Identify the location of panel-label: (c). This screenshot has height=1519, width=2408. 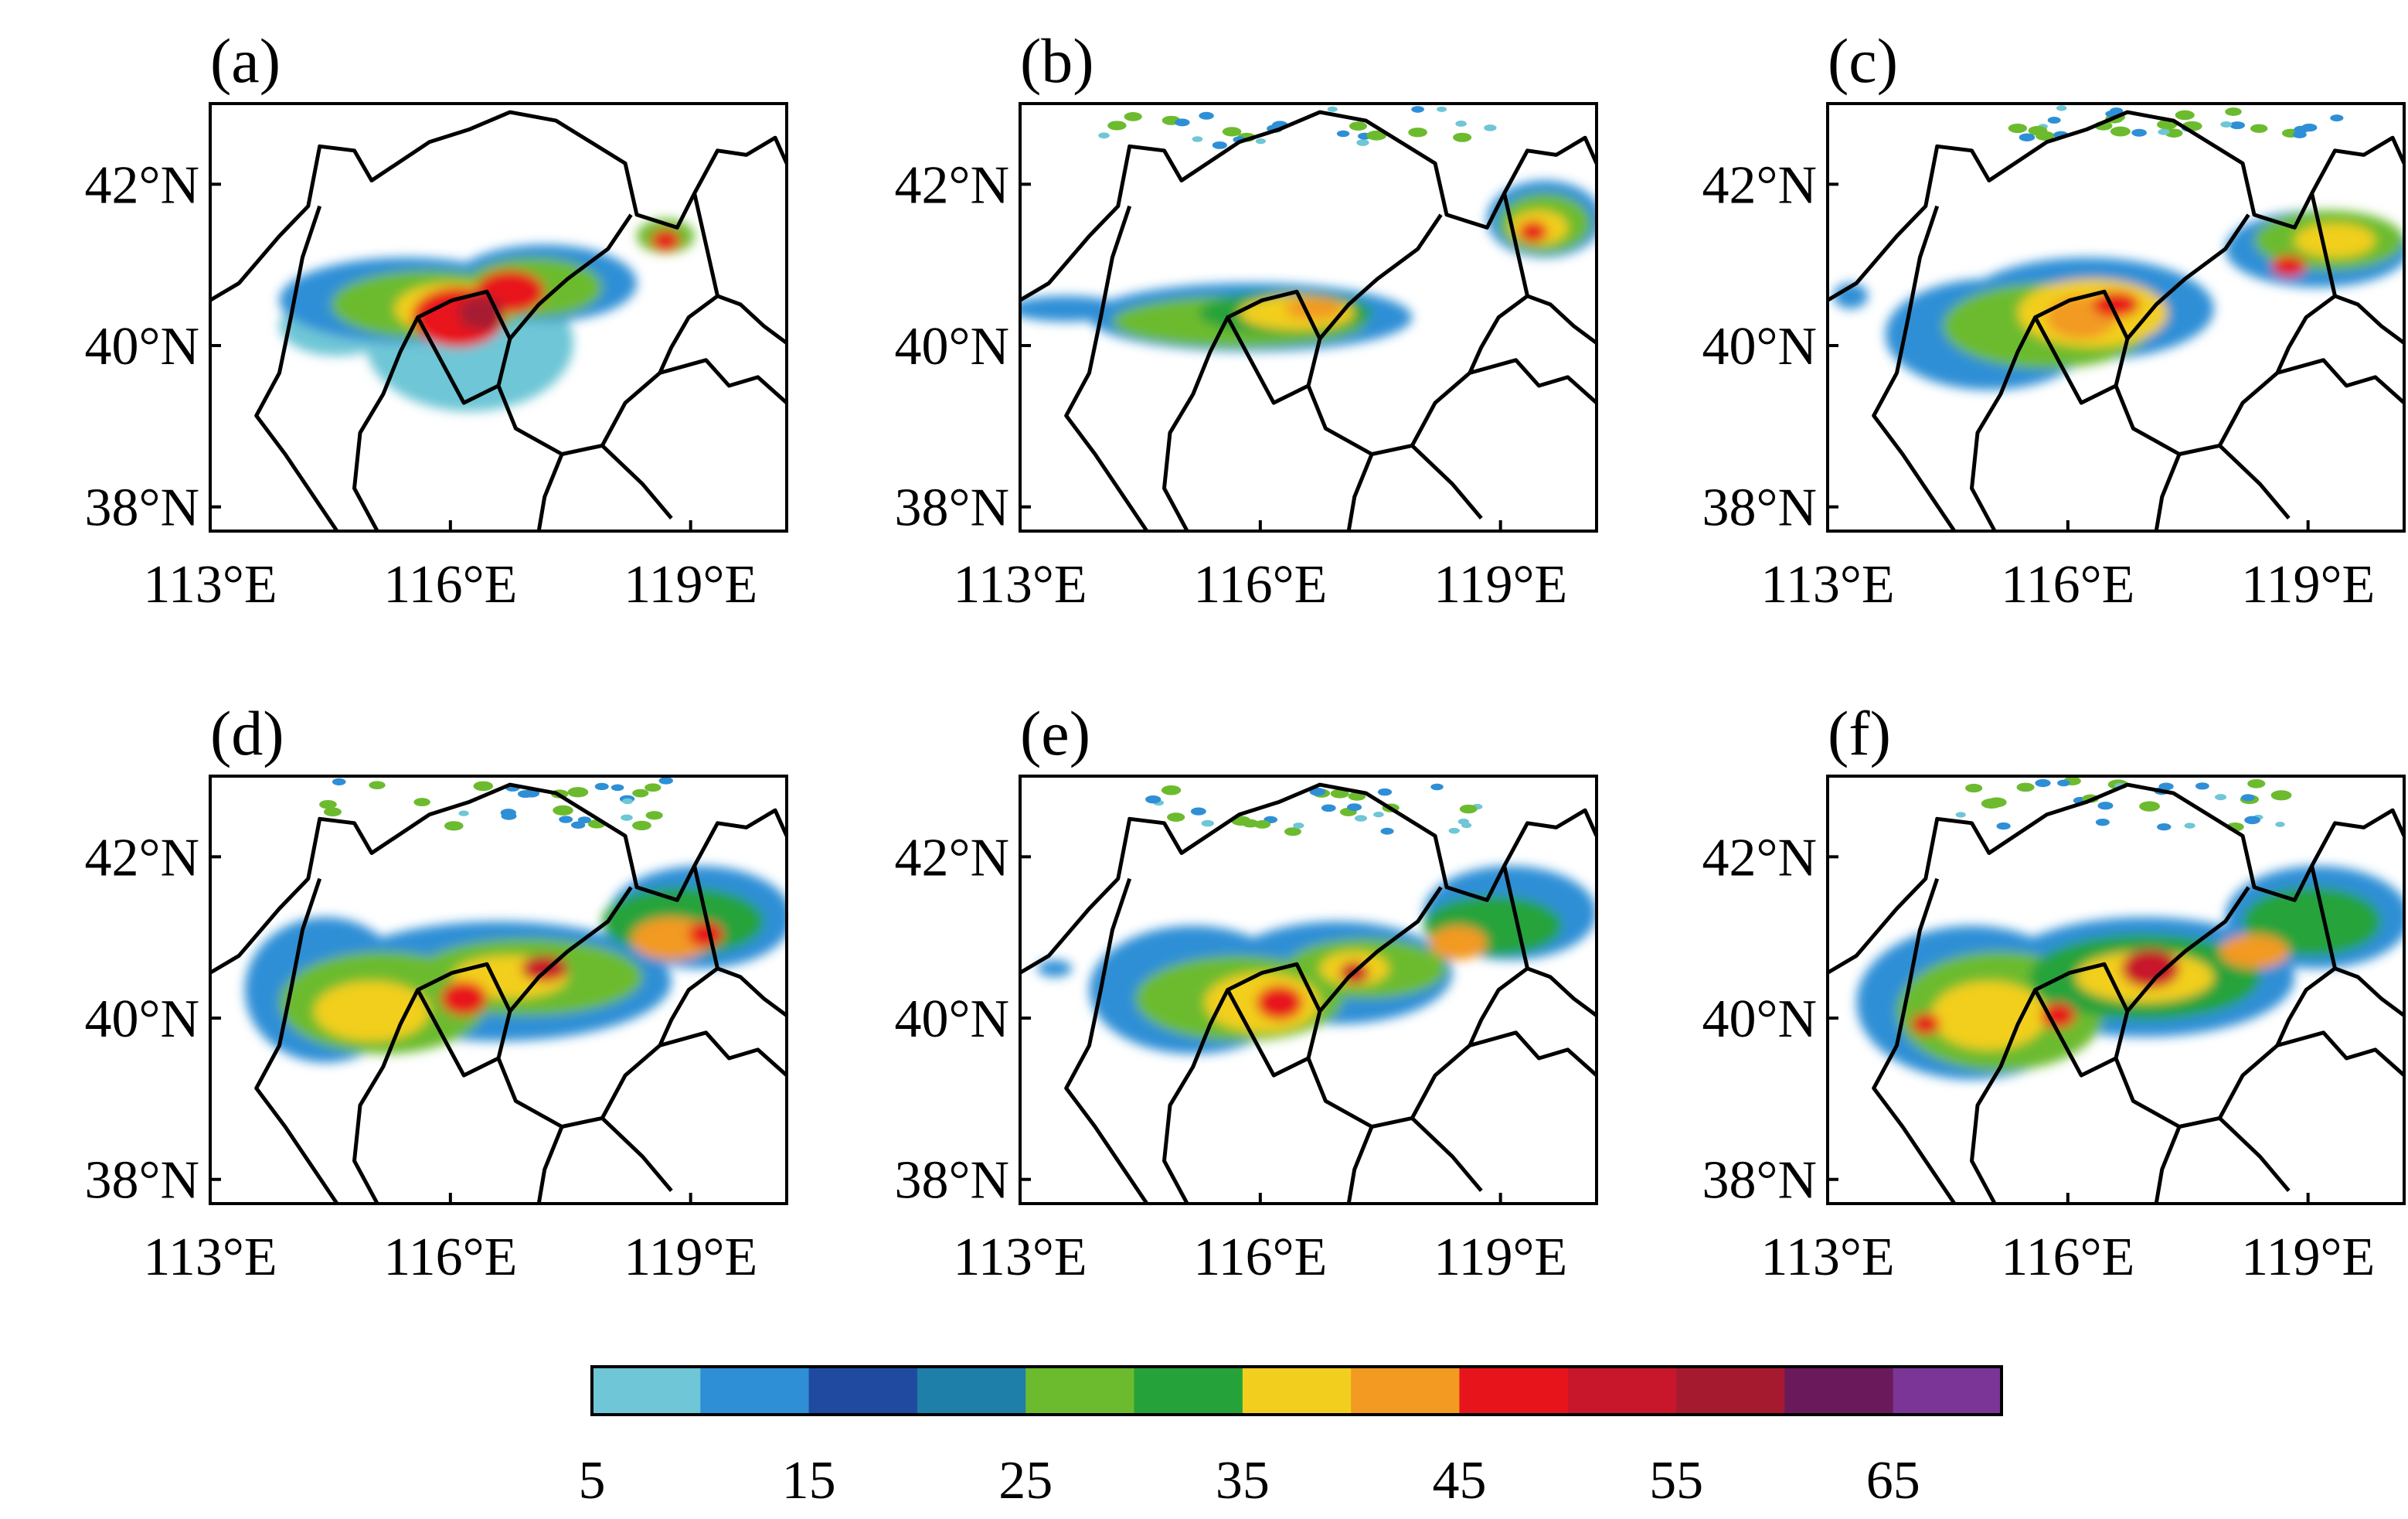
(1863, 61).